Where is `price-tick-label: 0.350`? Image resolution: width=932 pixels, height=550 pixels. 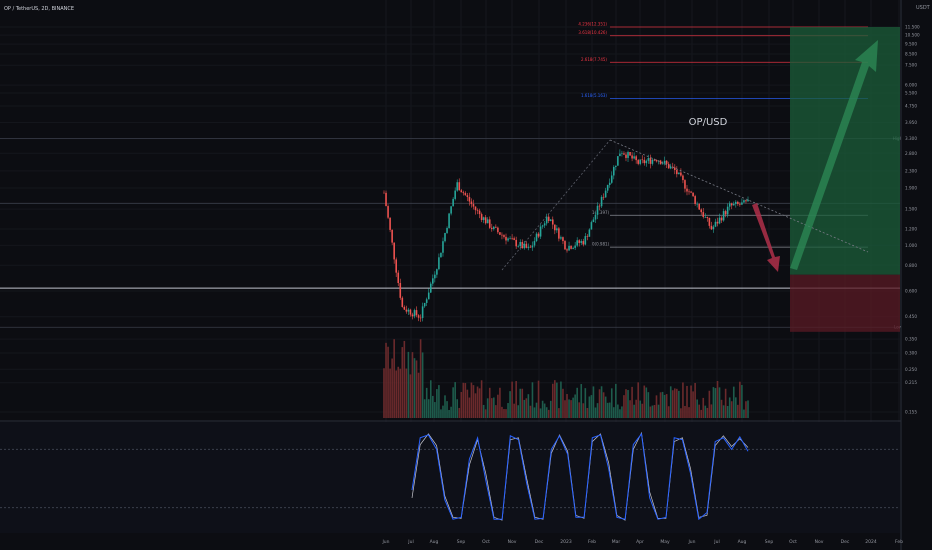
price-tick-label: 0.350 is located at coordinates (911, 339).